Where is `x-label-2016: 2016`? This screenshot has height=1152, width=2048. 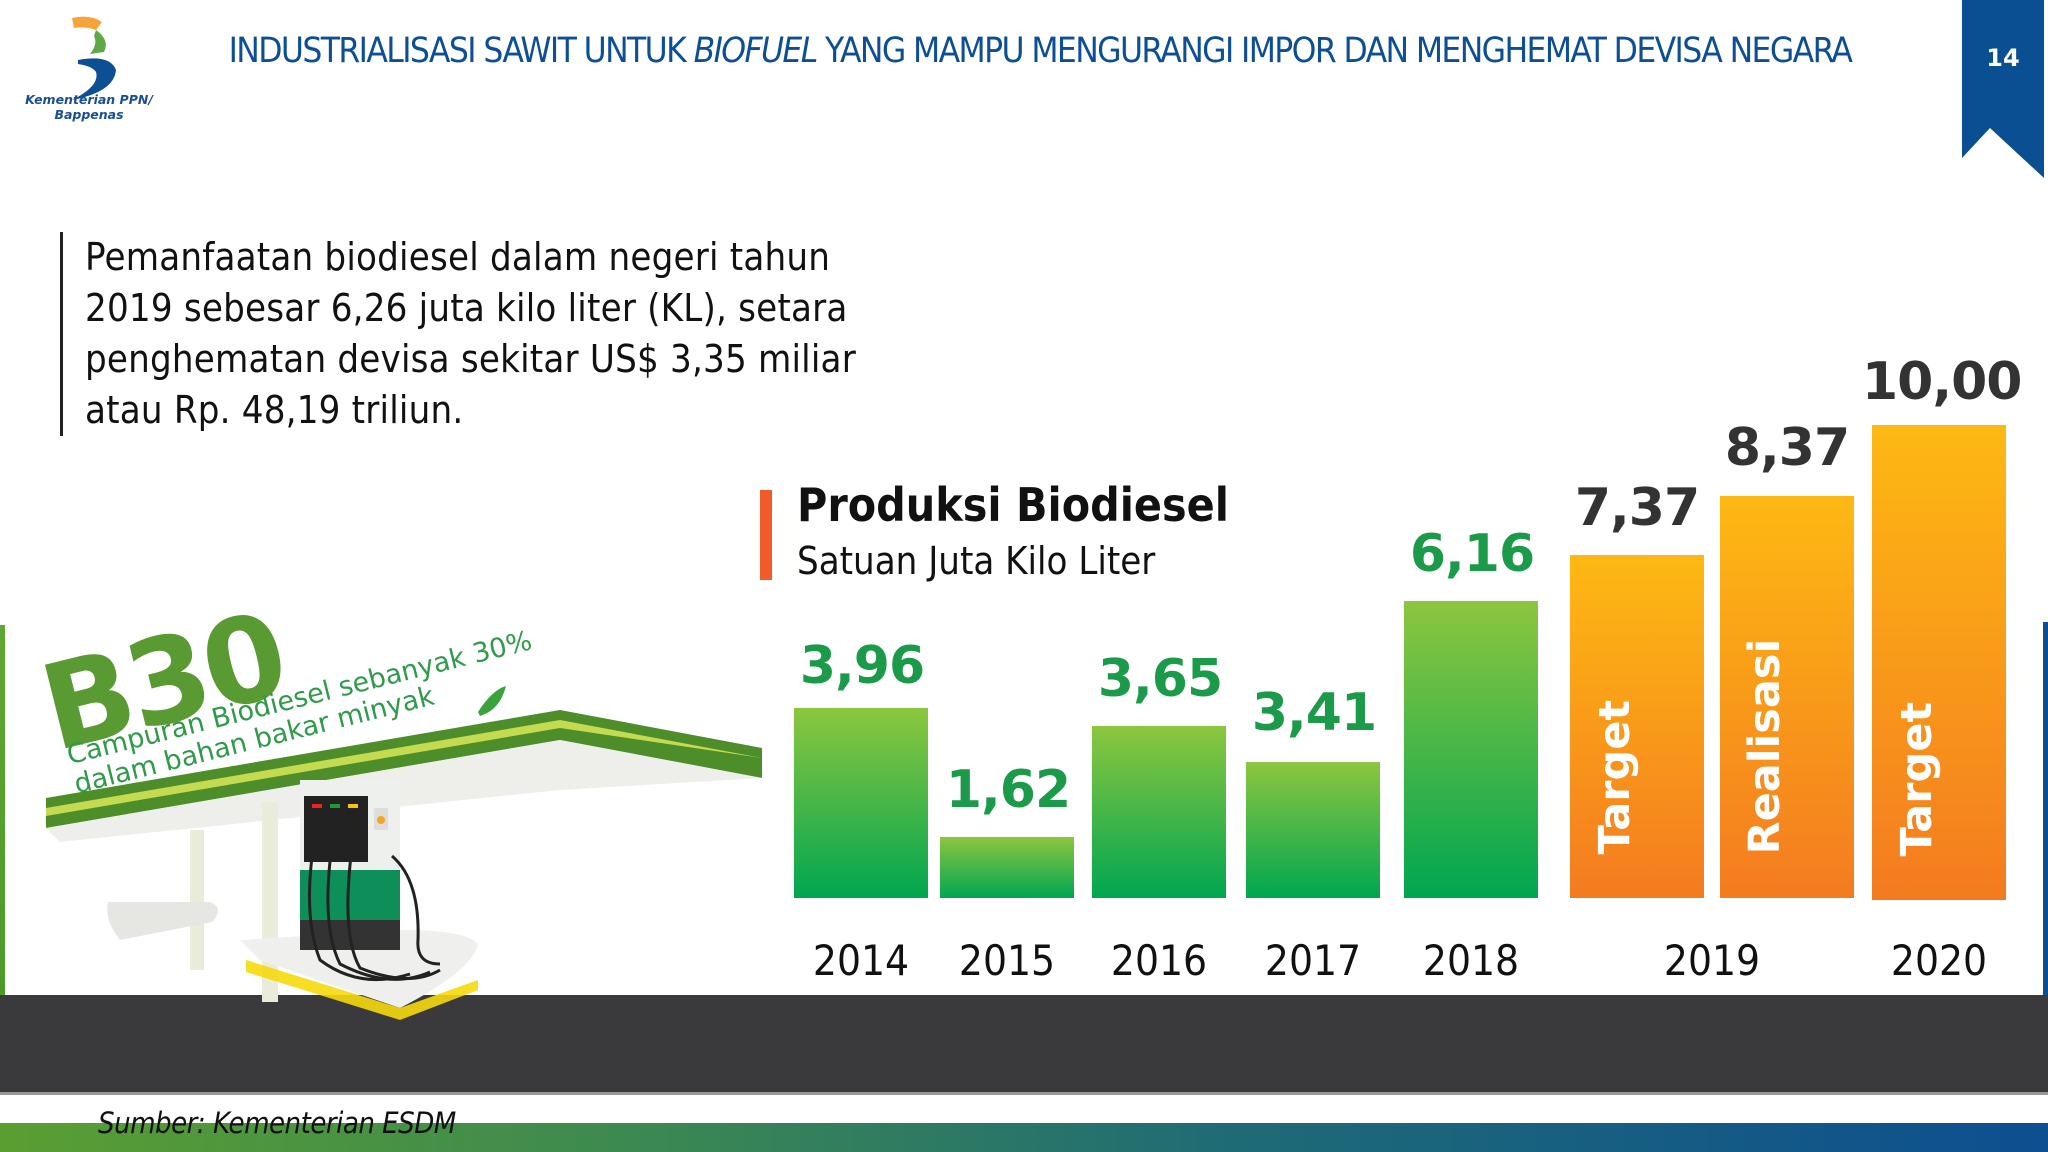
x-label-2016: 2016 is located at coordinates (1159, 960).